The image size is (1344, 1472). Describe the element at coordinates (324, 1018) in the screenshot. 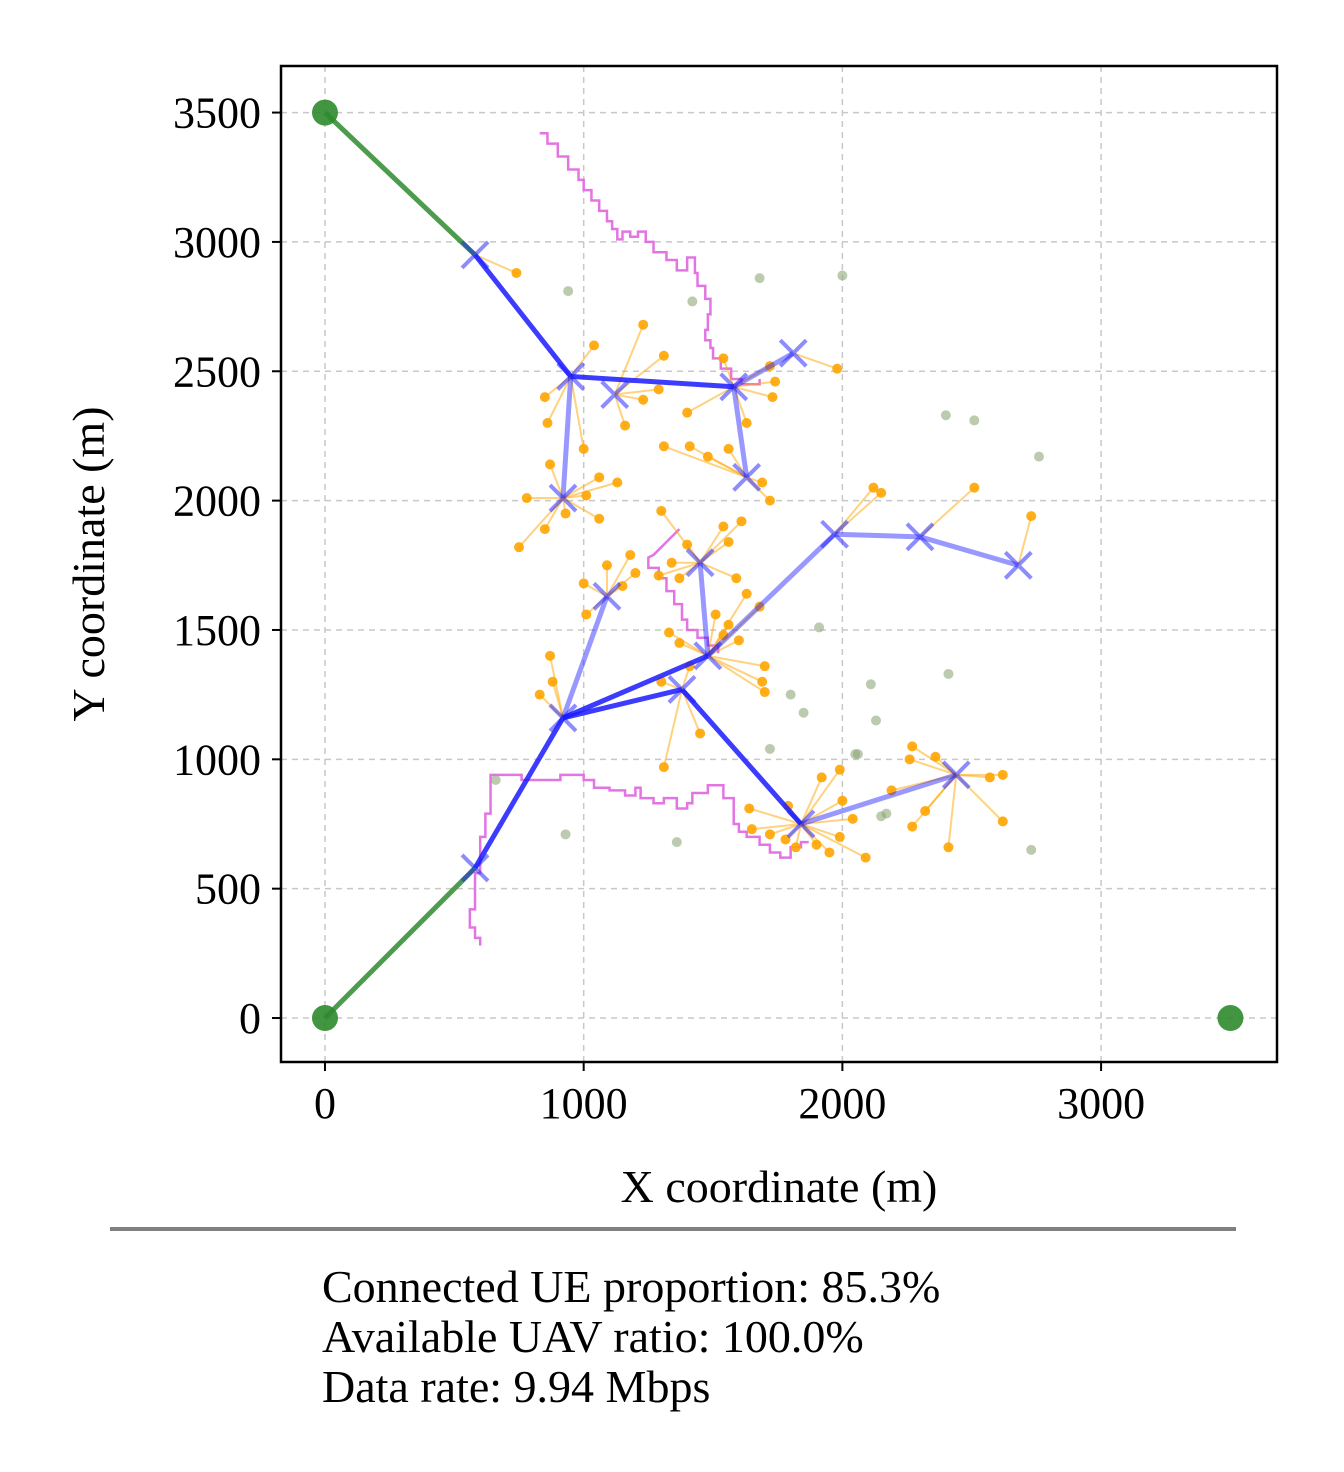

I see `ground-station` at that location.